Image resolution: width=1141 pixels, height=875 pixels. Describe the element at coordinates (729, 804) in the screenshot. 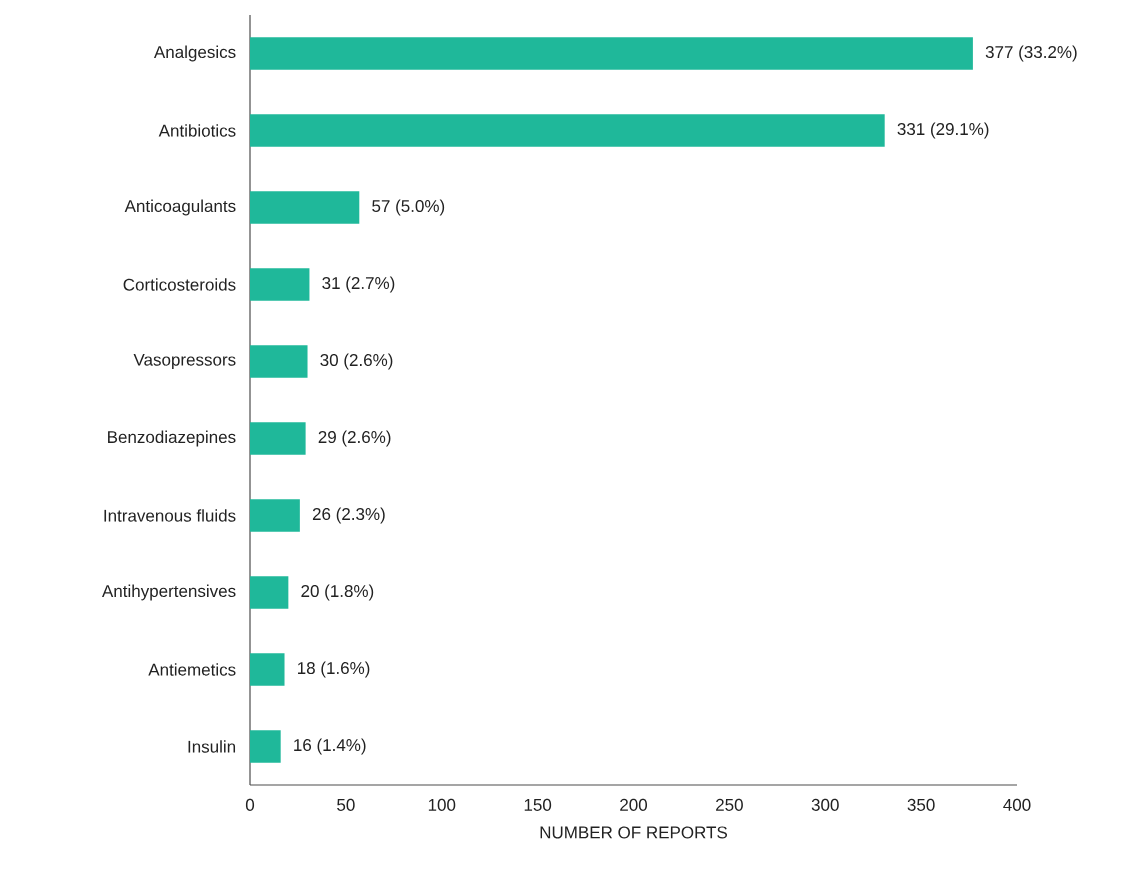

I see `x-tick-label: 250` at that location.